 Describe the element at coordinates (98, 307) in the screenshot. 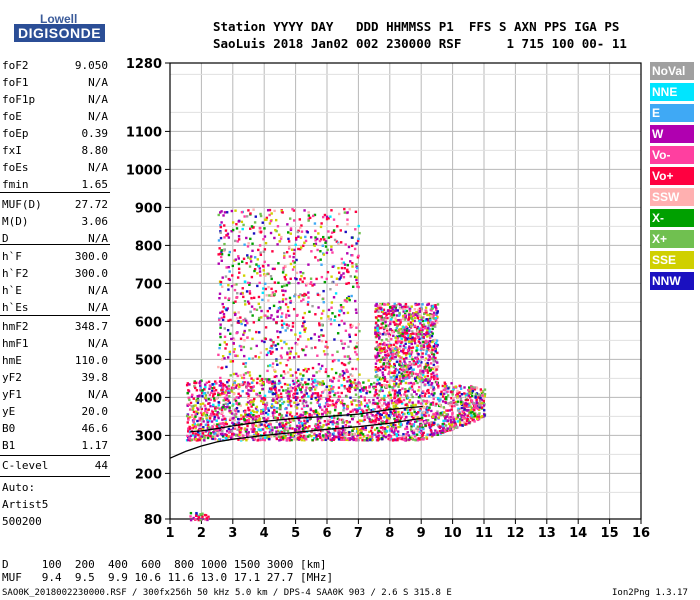

I see `param-value: N/A` at that location.